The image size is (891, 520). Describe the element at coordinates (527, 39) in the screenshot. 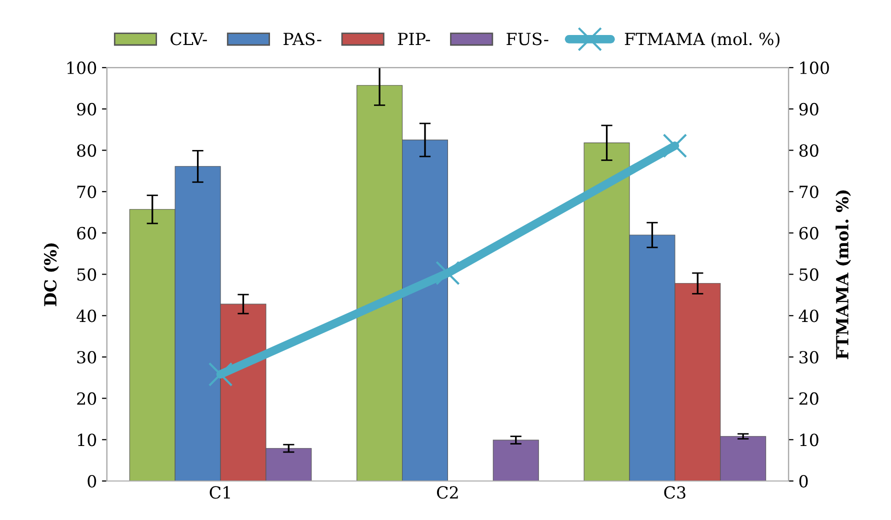

I see `legend-label: FUS-` at that location.